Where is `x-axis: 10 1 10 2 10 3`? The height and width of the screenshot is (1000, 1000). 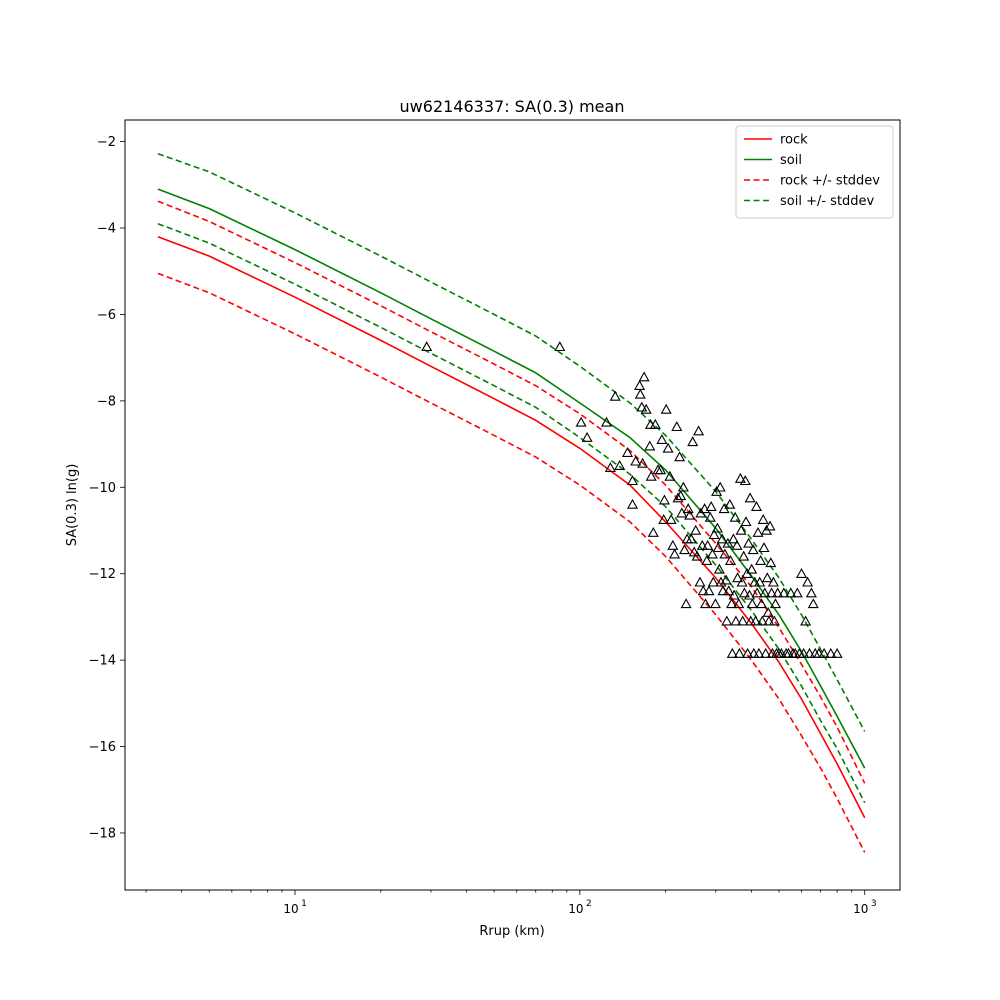 x-axis: 10 1 10 2 10 3 is located at coordinates (511, 903).